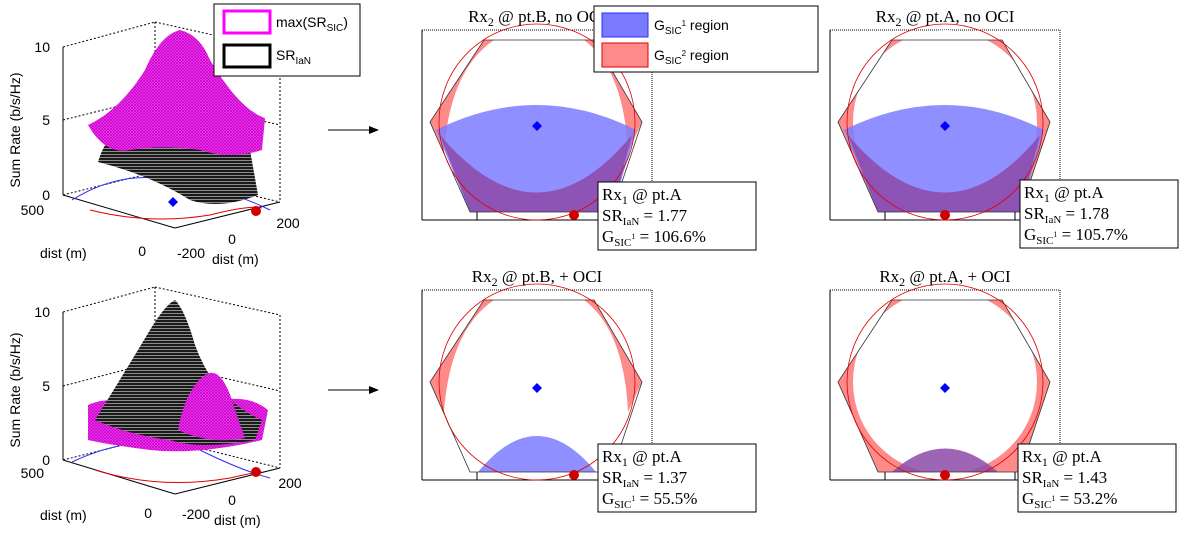 The width and height of the screenshot is (1204, 533). What do you see at coordinates (625, 55) in the screenshot?
I see `legend-swatch-g-sic2` at bounding box center [625, 55].